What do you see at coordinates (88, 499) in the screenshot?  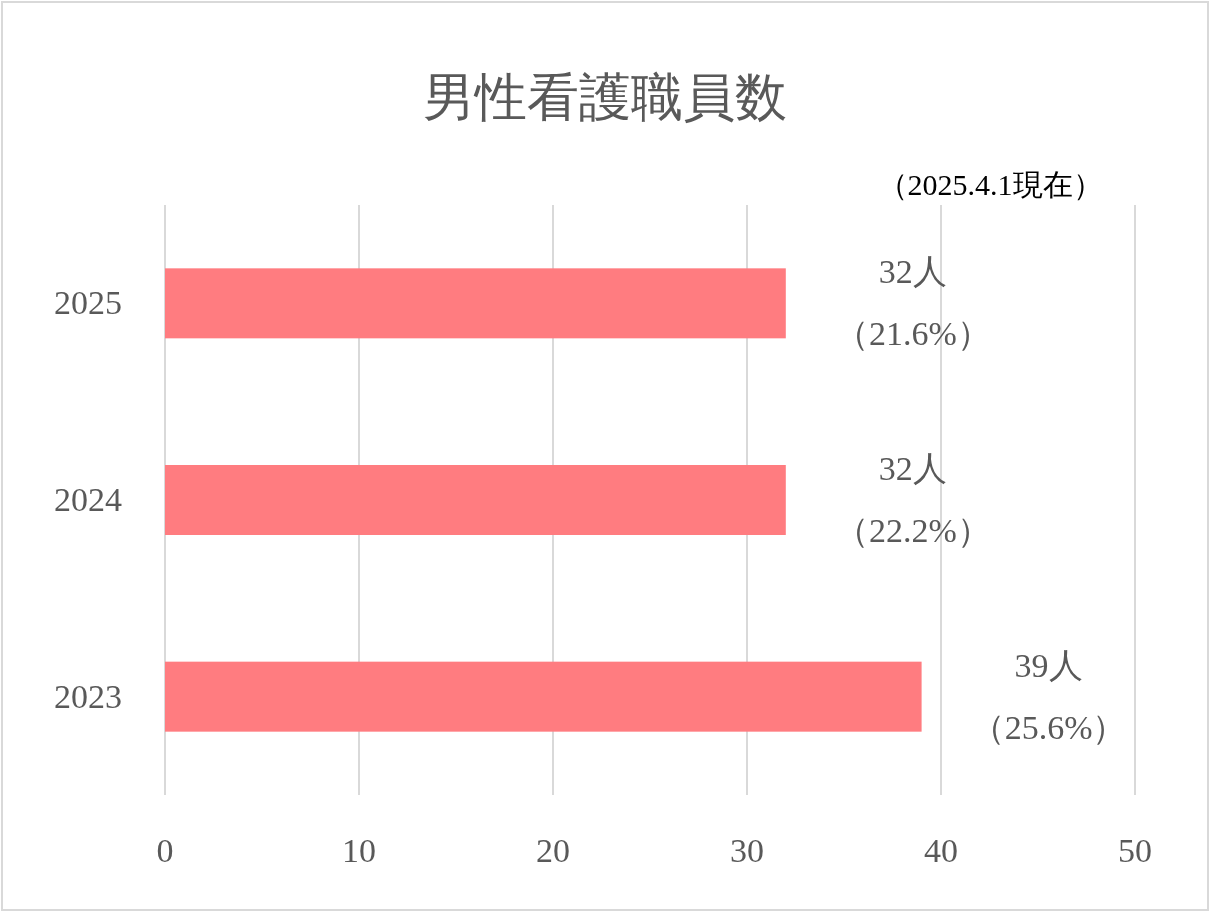 I see `y-tick-label: 2024` at bounding box center [88, 499].